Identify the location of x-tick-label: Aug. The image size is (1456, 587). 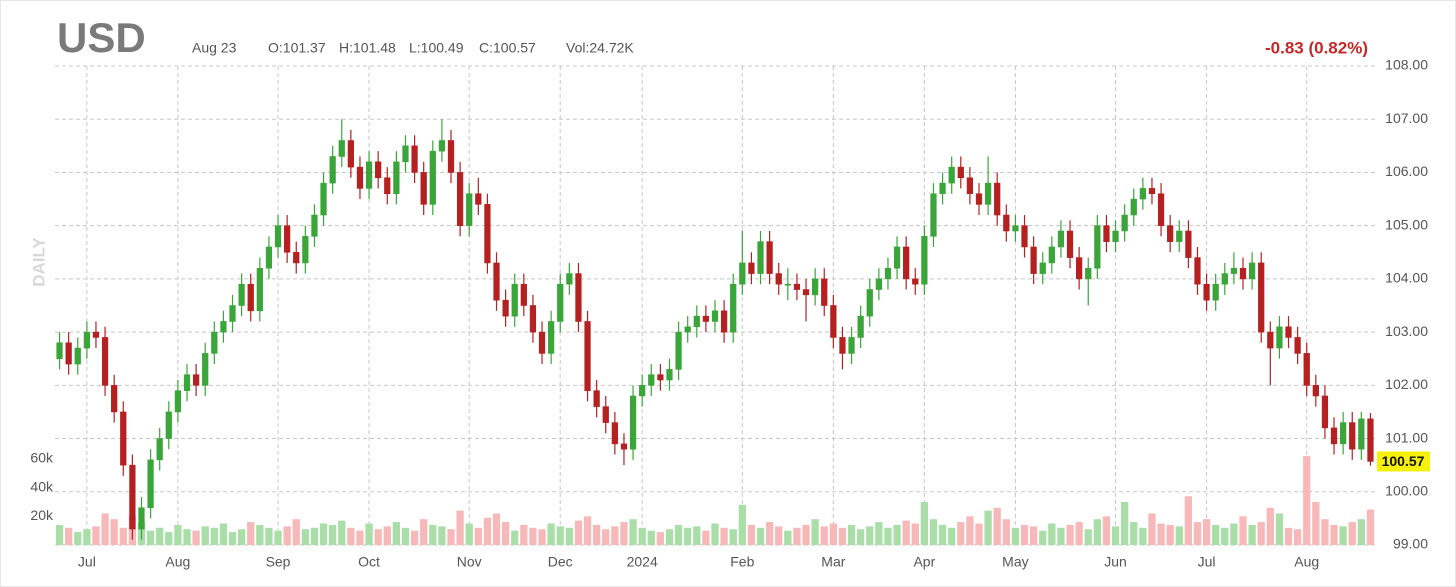
(1306, 562).